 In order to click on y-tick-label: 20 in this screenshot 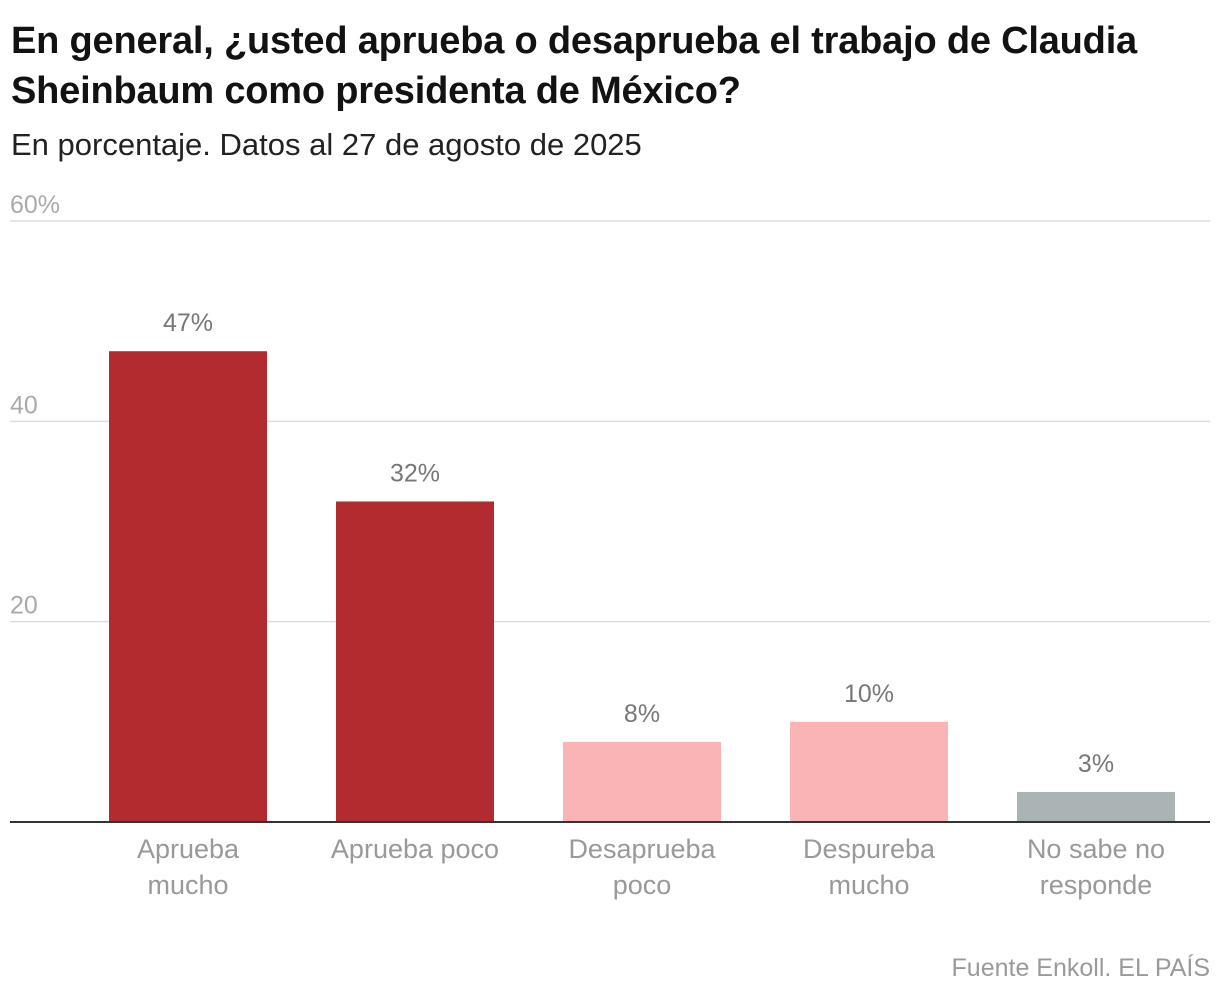, I will do `click(24, 606)`.